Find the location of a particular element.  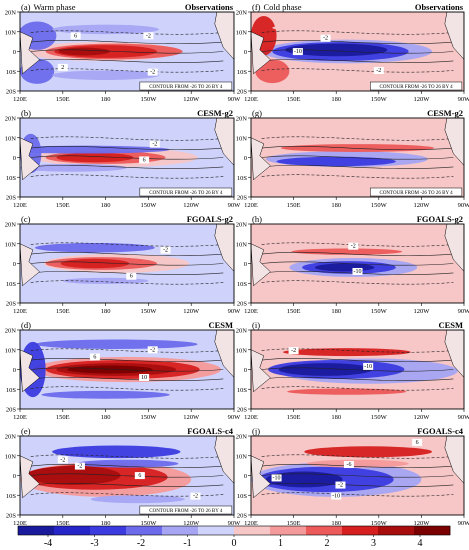

landmass-west is located at coordinates (30, 159).